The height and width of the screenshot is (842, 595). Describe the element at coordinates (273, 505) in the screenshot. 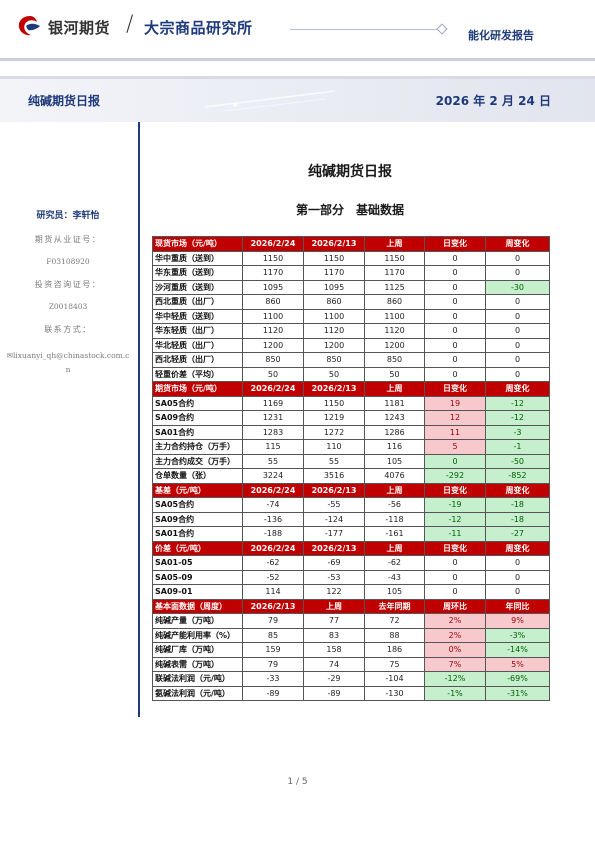

I see `value-cell: -74` at that location.